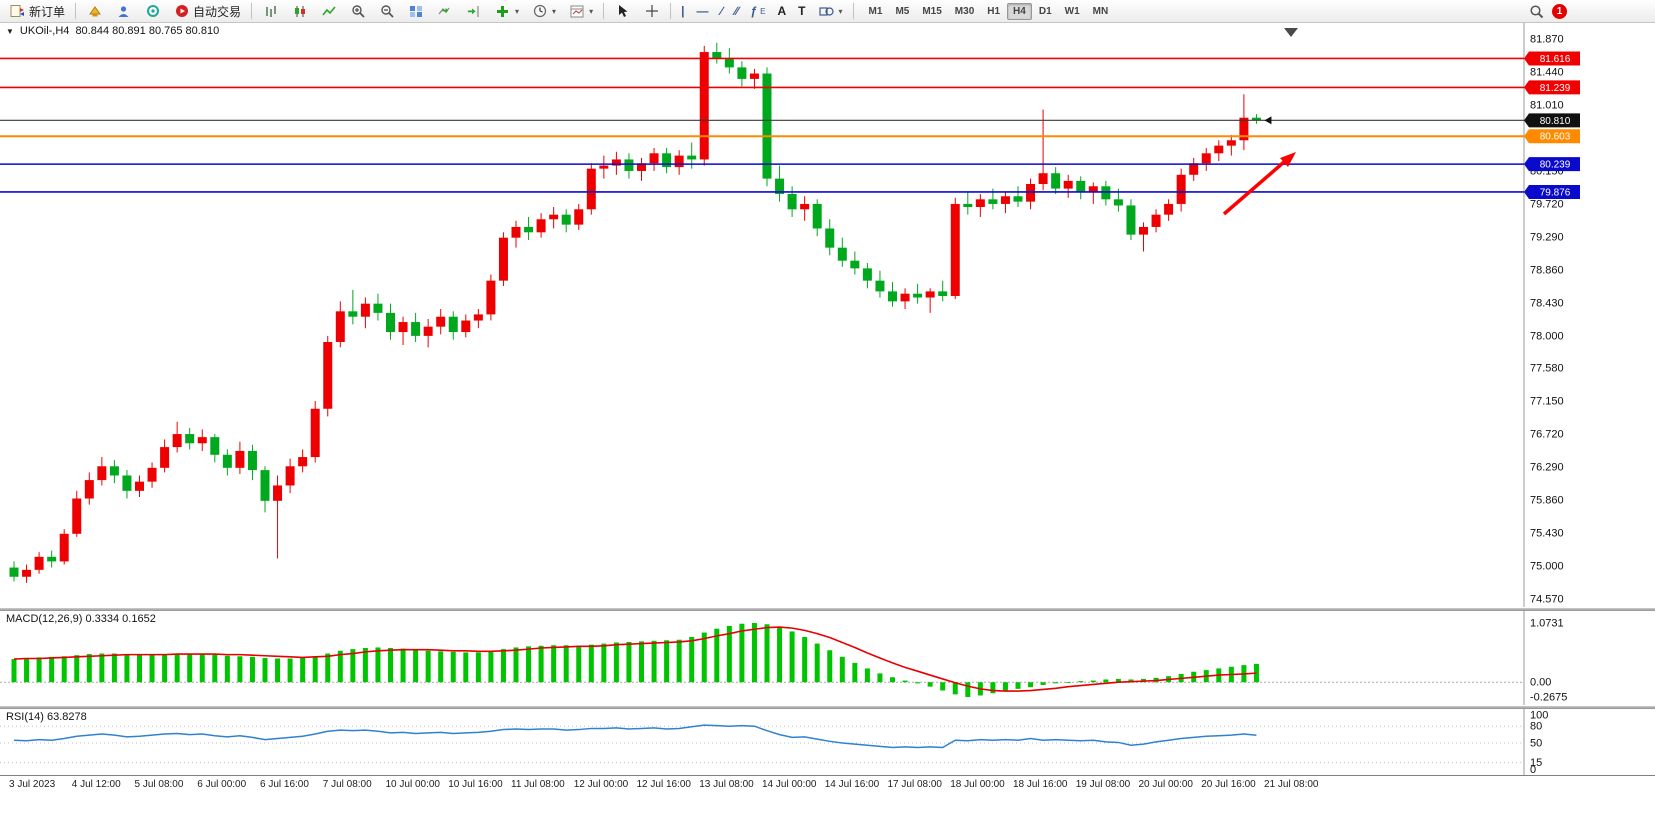 This screenshot has width=1655, height=831. I want to click on timeframe-button-H4: H4, so click(1019, 11).